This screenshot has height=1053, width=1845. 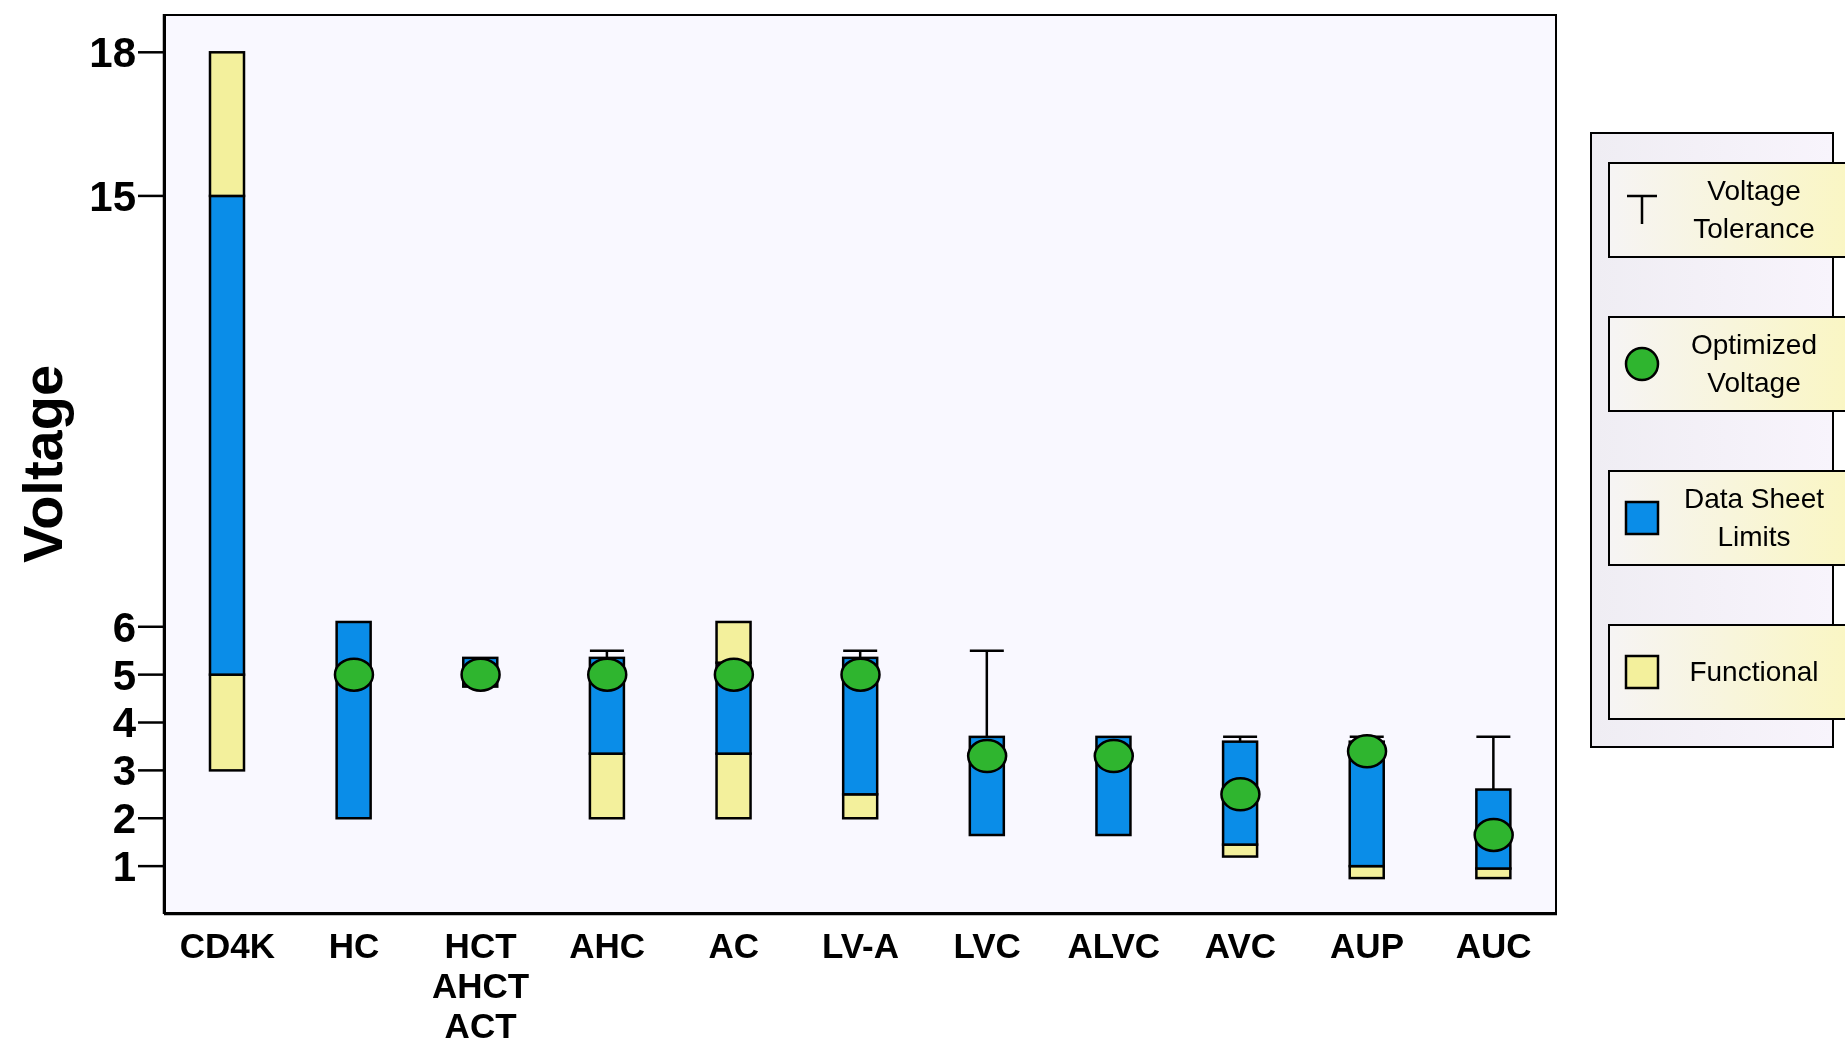 What do you see at coordinates (124, 819) in the screenshot?
I see `y-tick-label: 2` at bounding box center [124, 819].